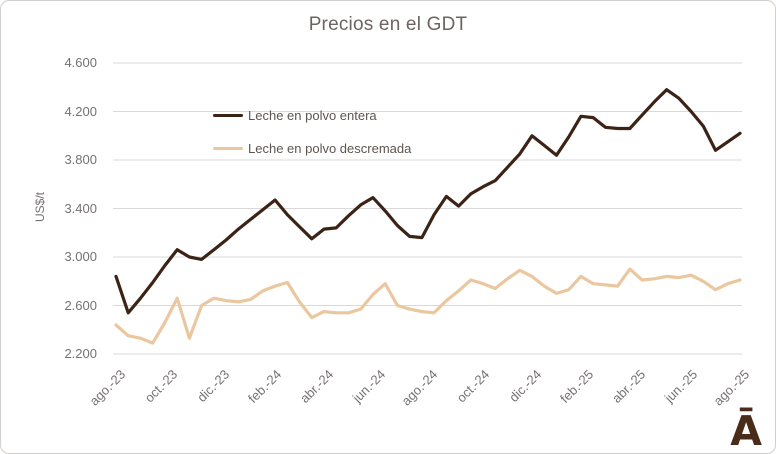  I want to click on legend-label-entera: Leche en polvo entera, so click(312, 115).